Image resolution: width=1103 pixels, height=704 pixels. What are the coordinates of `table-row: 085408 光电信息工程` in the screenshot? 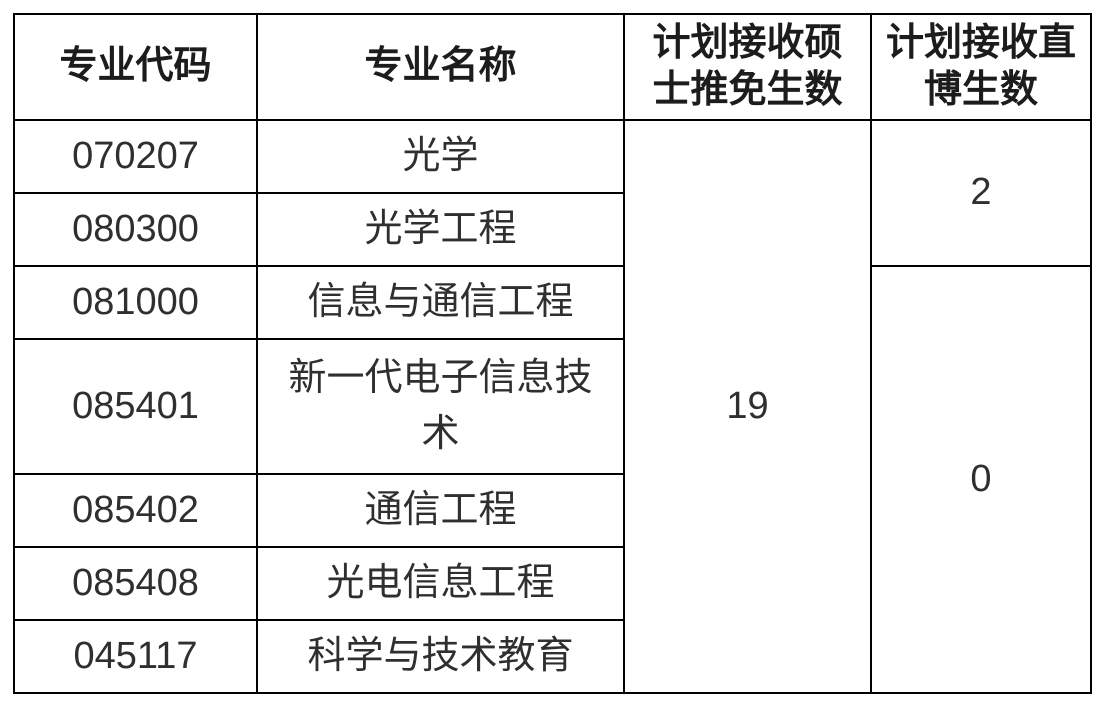 It's located at (552, 583).